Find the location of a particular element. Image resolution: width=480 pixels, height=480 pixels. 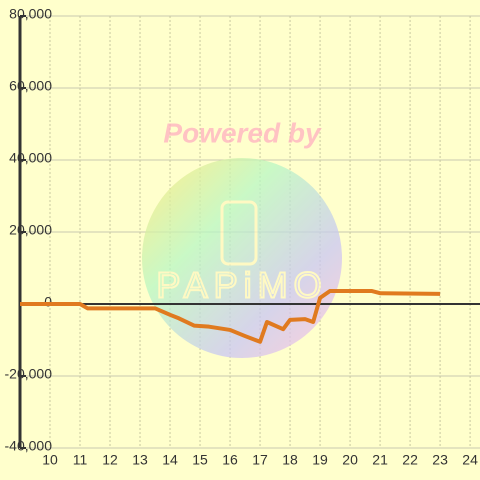

y-tick-label: 0 is located at coordinates (48, 302).